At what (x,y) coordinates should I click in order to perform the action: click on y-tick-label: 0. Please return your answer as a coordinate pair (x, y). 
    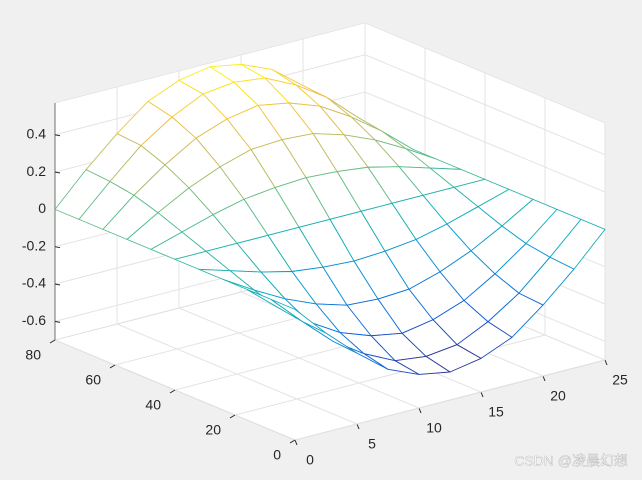
    Looking at the image, I should click on (277, 455).